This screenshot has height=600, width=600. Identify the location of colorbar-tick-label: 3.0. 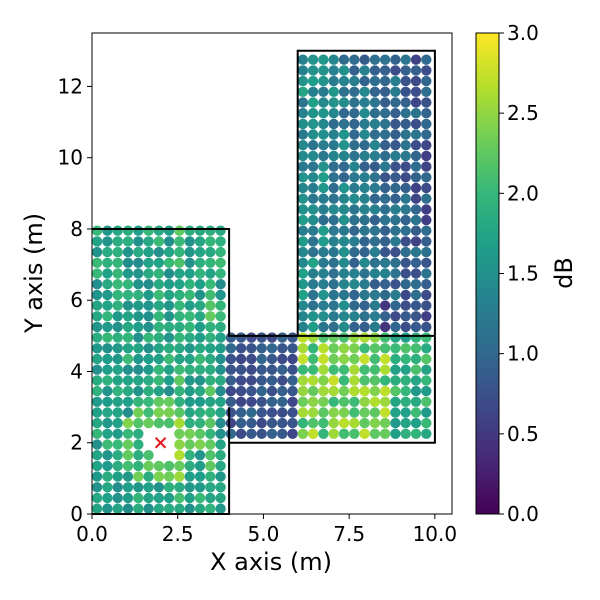
(523, 33).